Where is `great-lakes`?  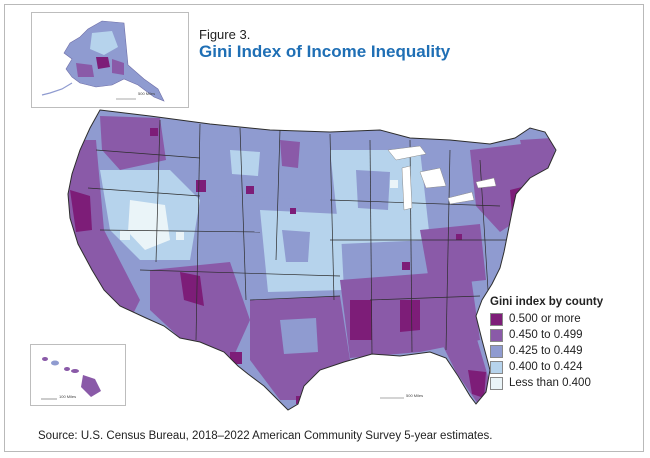 great-lakes is located at coordinates (442, 178).